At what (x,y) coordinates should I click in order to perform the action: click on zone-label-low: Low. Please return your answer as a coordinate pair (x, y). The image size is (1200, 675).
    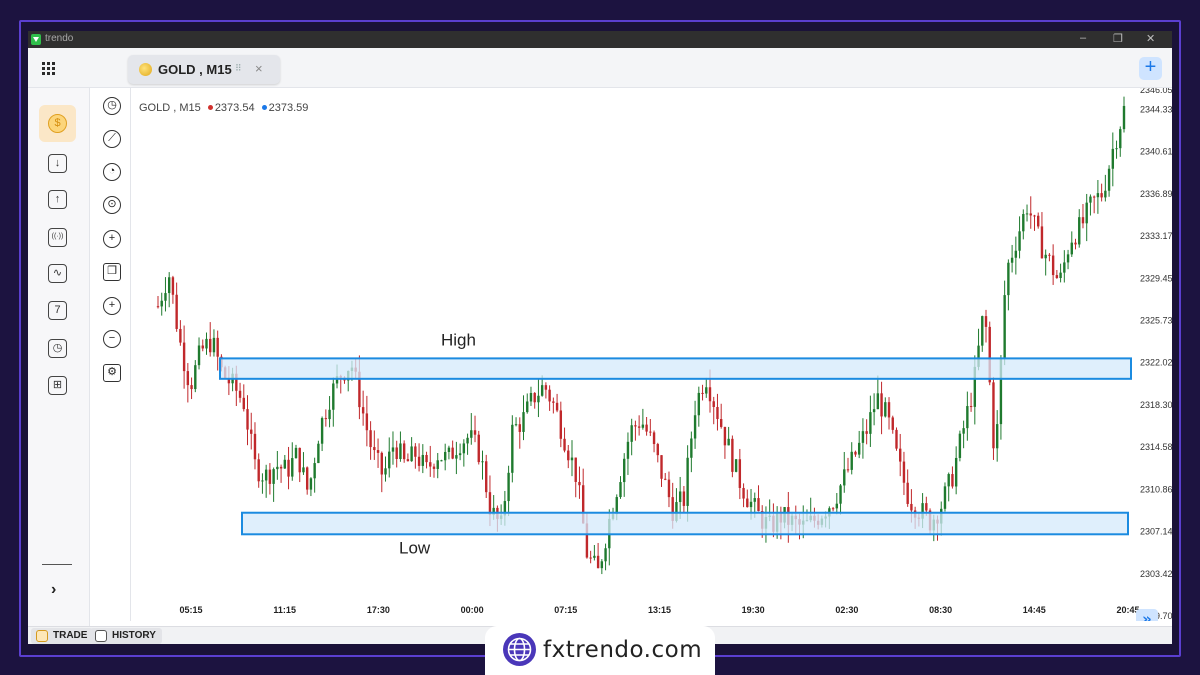
    Looking at the image, I should click on (415, 547).